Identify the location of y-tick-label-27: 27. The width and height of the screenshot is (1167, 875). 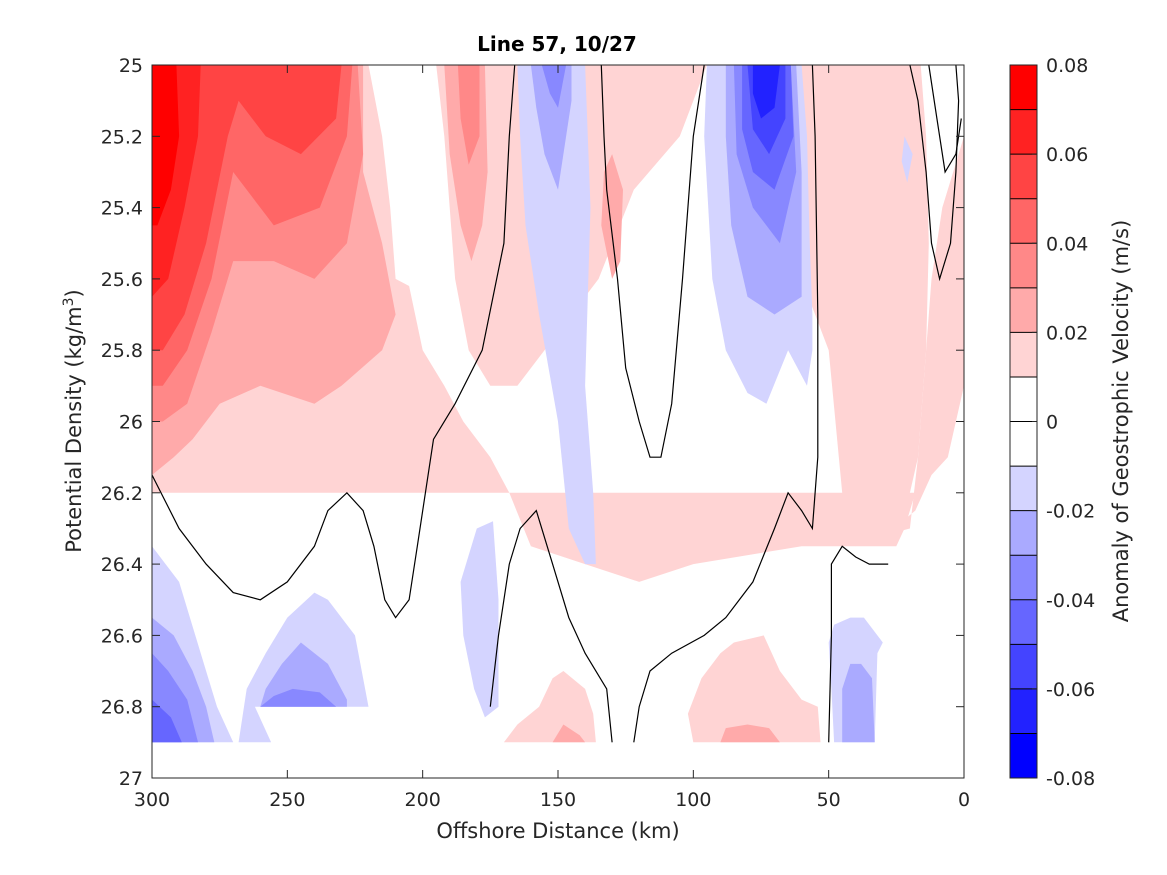
(131, 779).